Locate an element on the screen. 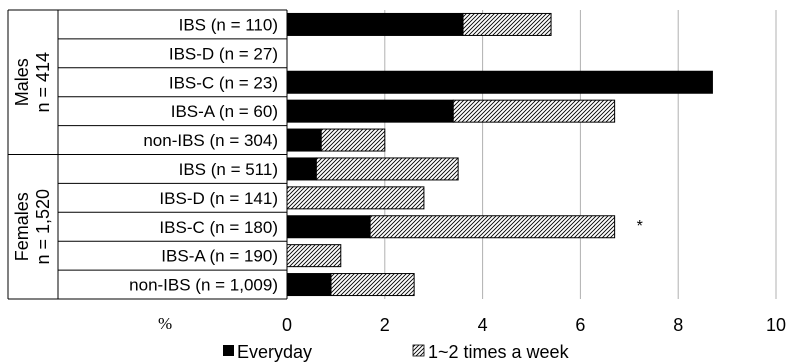  x-tick-label: 8 is located at coordinates (678, 325).